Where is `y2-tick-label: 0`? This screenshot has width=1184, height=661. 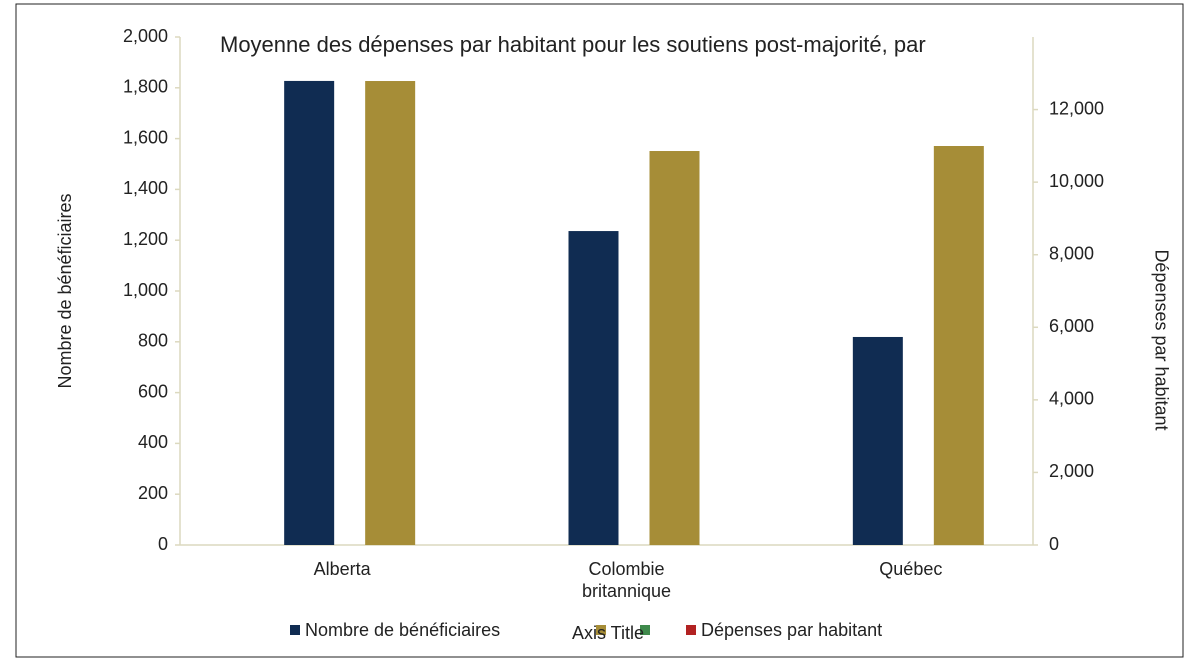
y2-tick-label: 0 is located at coordinates (1054, 544).